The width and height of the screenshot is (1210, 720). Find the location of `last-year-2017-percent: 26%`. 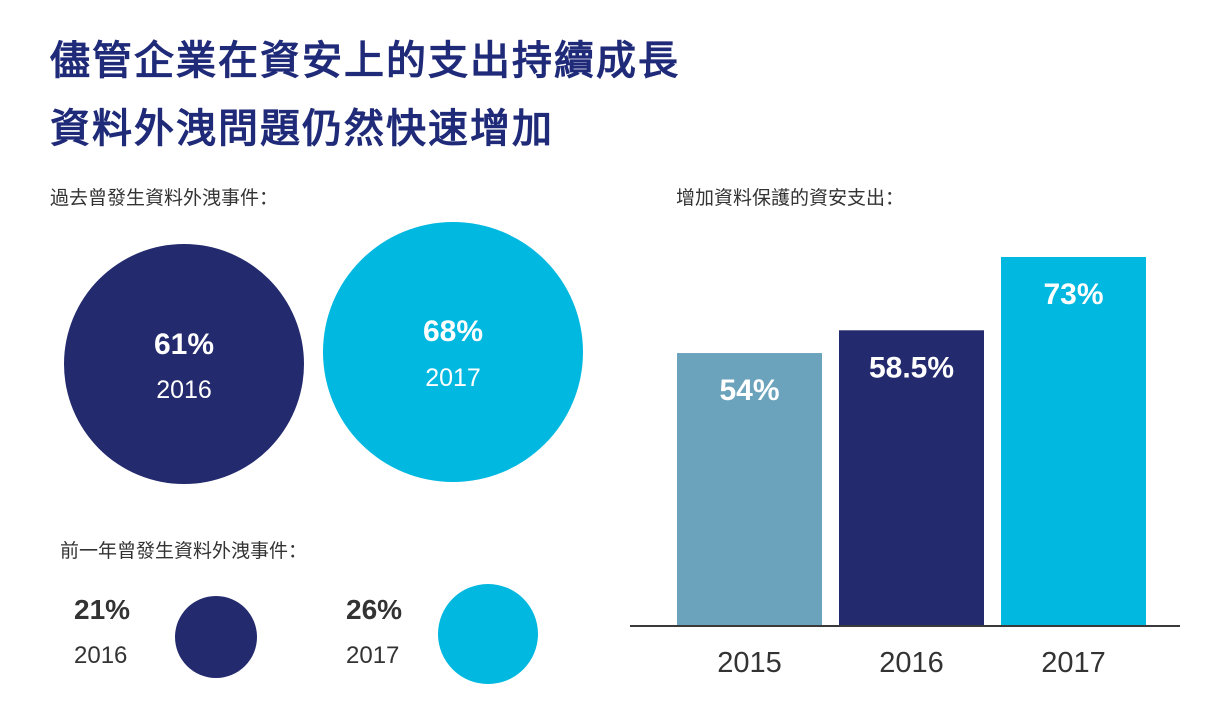

last-year-2017-percent: 26% is located at coordinates (374, 609).